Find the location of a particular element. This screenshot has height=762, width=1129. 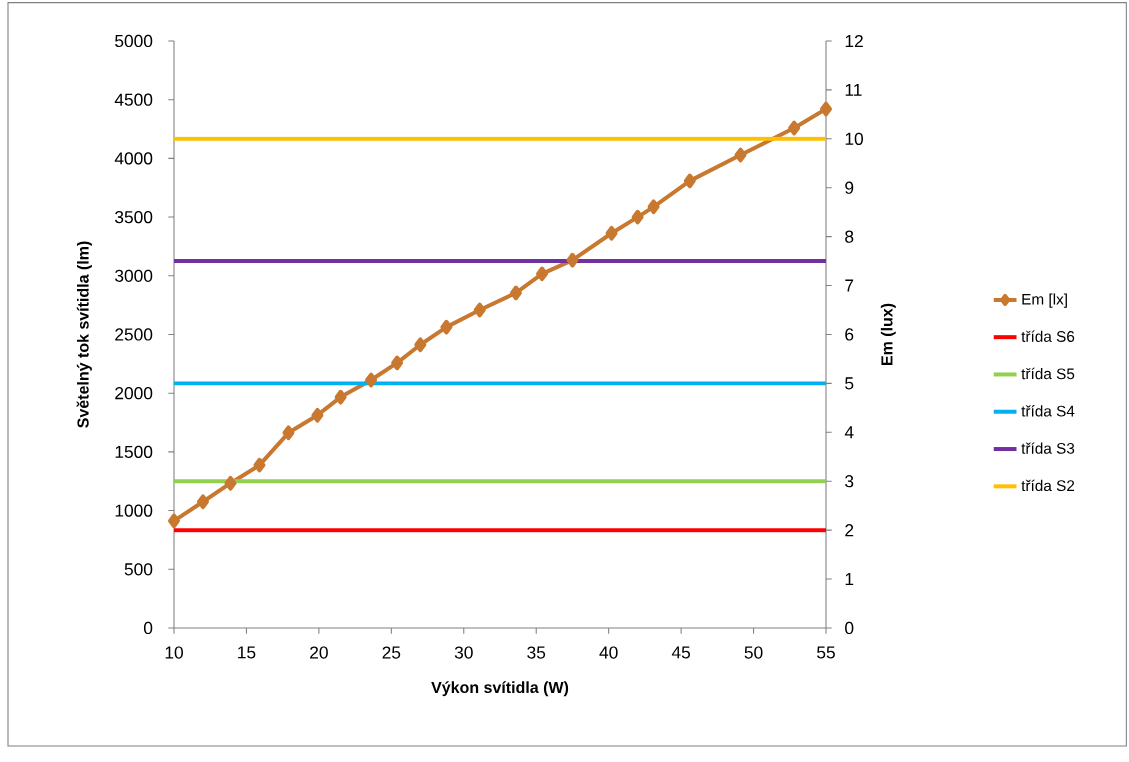

y2-tick-label: 11 is located at coordinates (853, 89).